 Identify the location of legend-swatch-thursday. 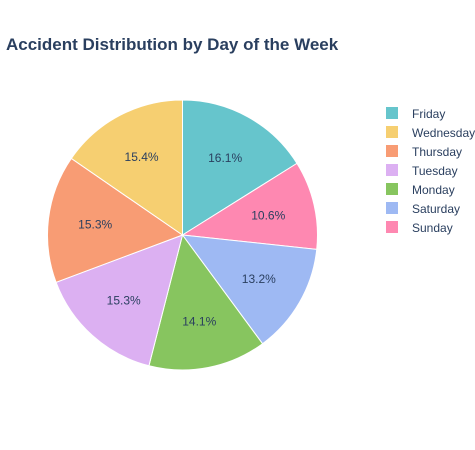
(392, 151).